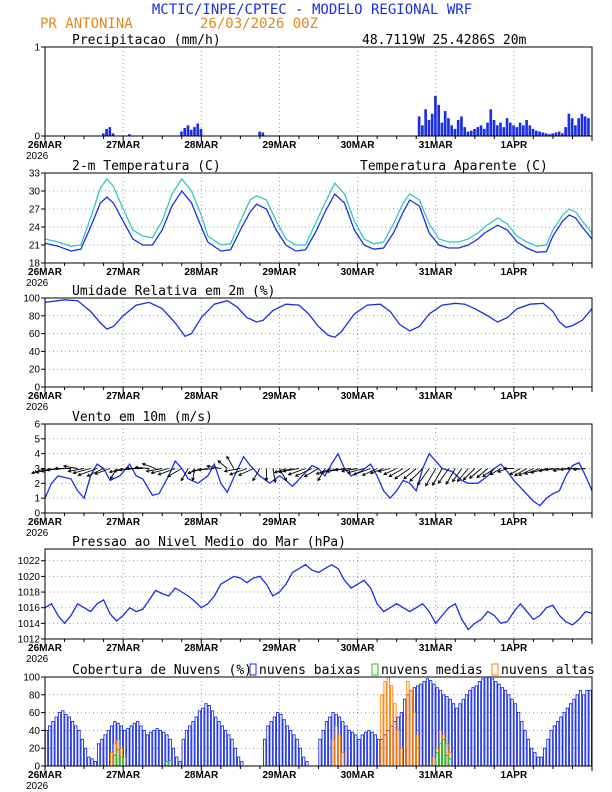  I want to click on y-tick-label: 0, so click(37, 388).